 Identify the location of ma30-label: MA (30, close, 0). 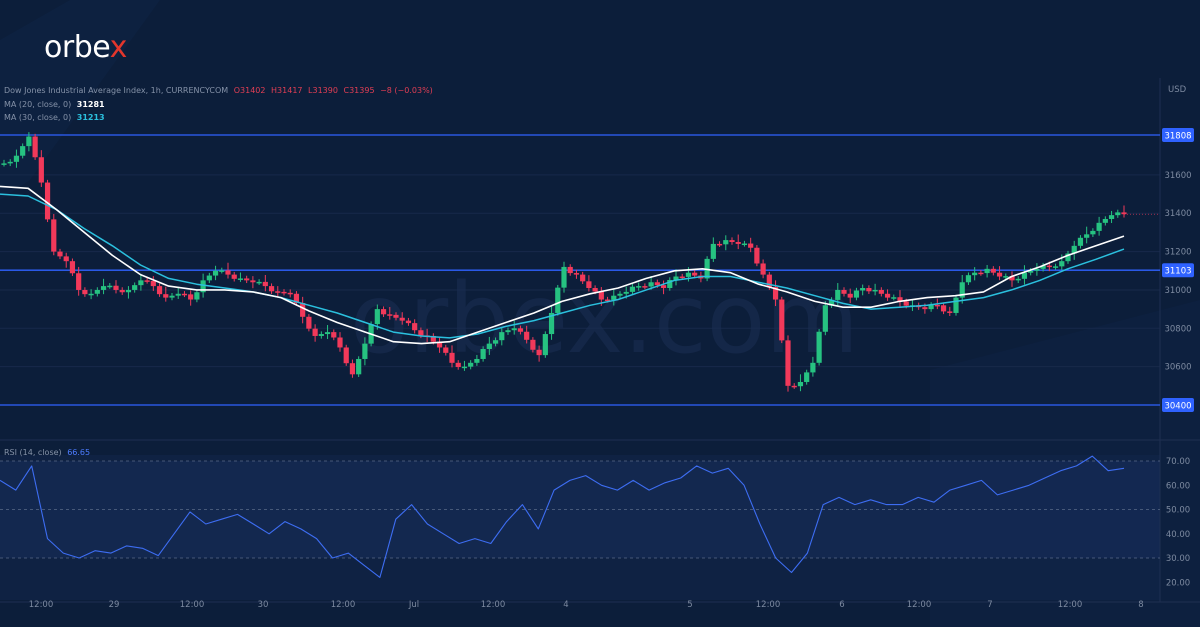
(38, 117).